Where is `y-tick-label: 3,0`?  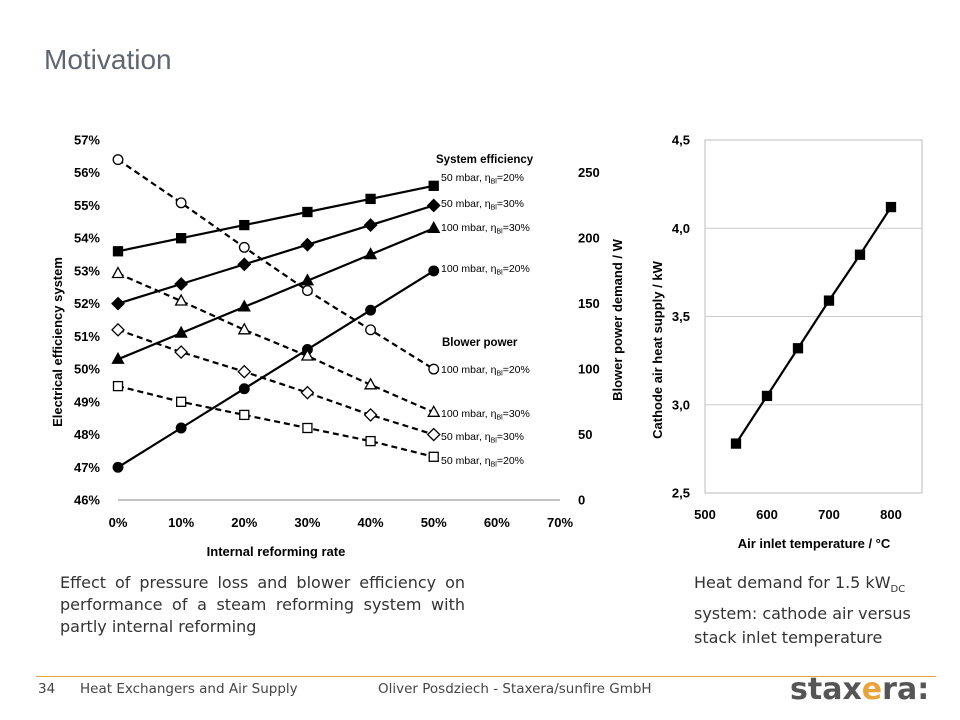 y-tick-label: 3,0 is located at coordinates (681, 404).